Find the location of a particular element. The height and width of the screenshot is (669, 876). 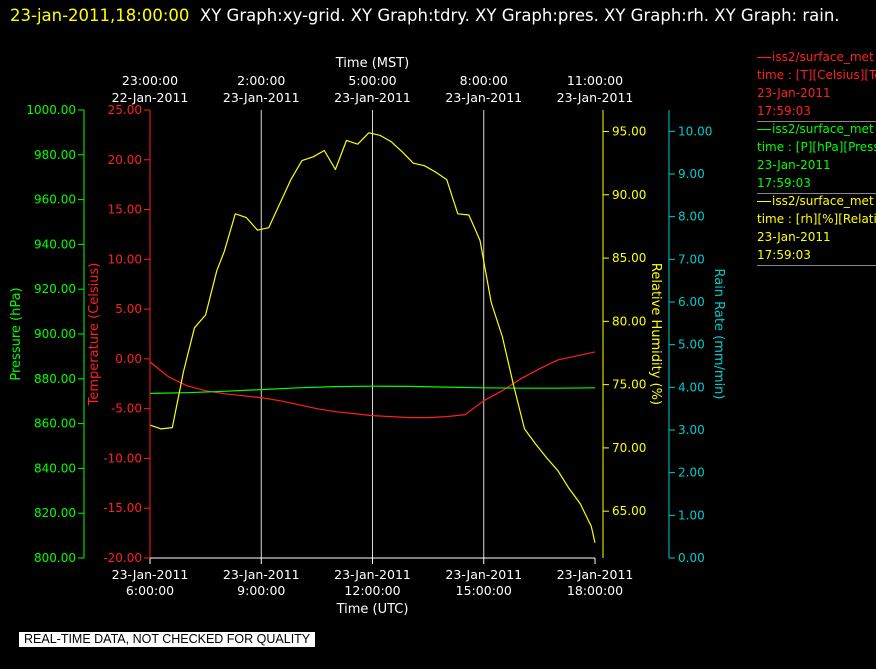

rain-axis-tick-label: 3.00 is located at coordinates (691, 430).